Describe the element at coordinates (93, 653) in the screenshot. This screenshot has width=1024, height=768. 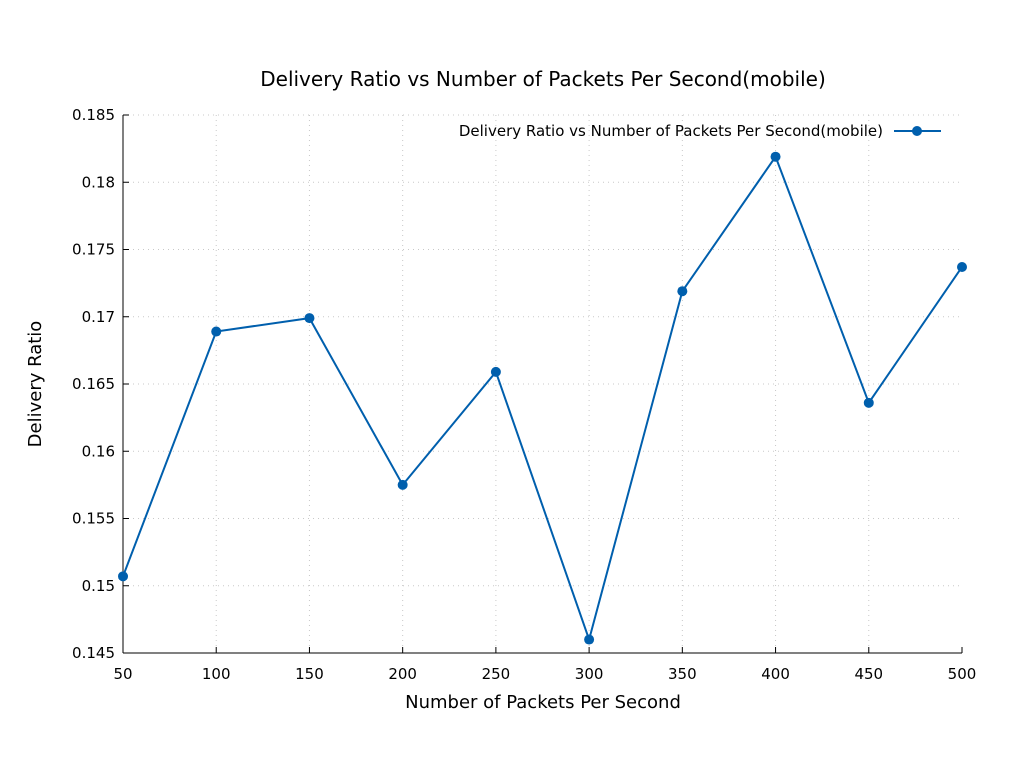
I see `y-tick-label: 0.145` at that location.